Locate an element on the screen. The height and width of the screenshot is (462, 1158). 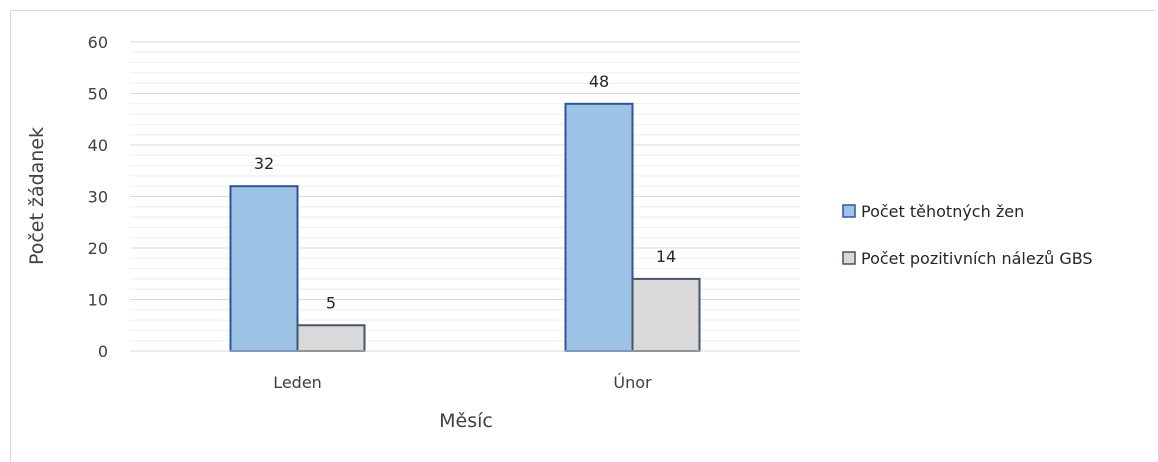
x-axis-title: Měsíc is located at coordinates (466, 421).